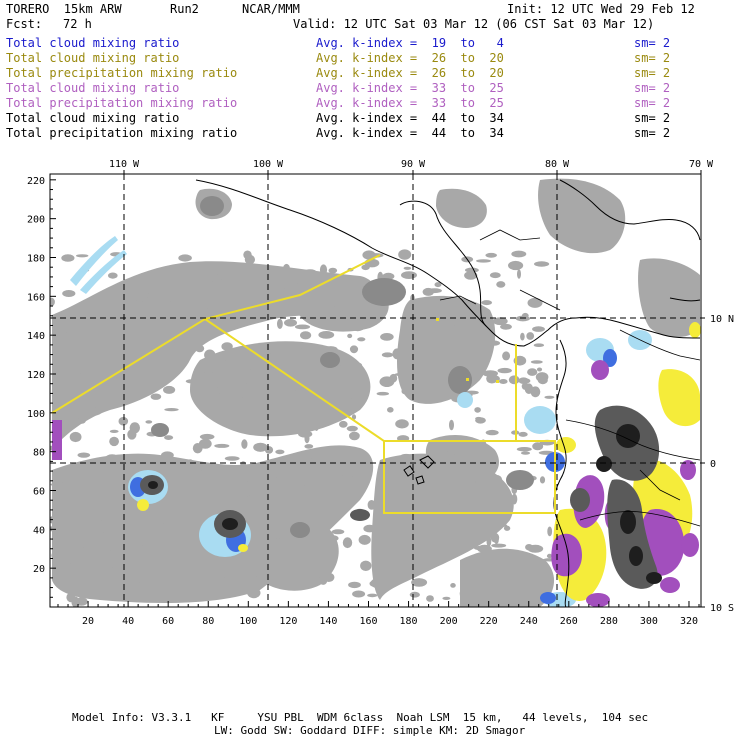  Describe the element at coordinates (328, 621) in the screenshot. I see `x-tick-label: 140` at that location.